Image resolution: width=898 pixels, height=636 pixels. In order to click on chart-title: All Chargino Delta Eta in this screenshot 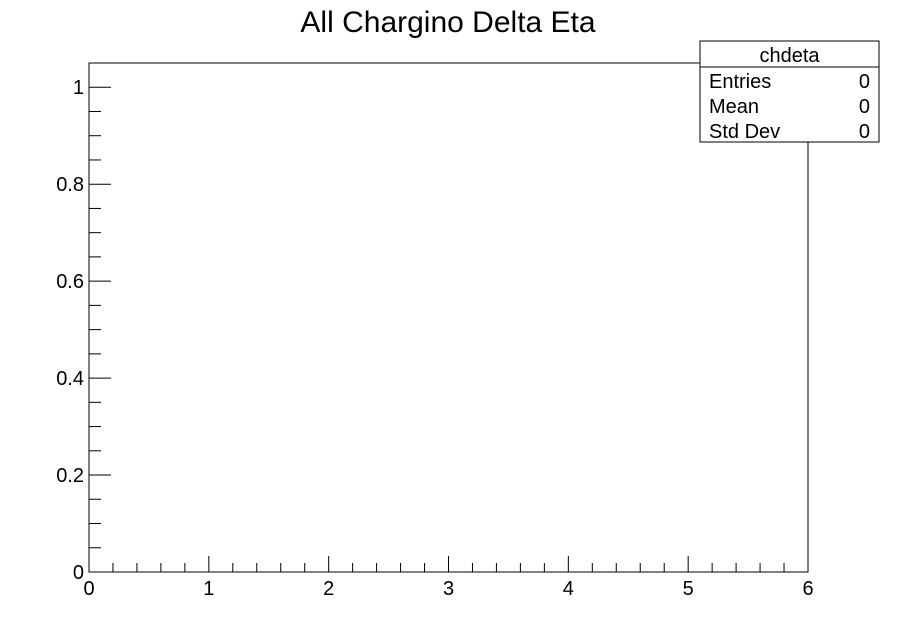, I will do `click(447, 22)`.